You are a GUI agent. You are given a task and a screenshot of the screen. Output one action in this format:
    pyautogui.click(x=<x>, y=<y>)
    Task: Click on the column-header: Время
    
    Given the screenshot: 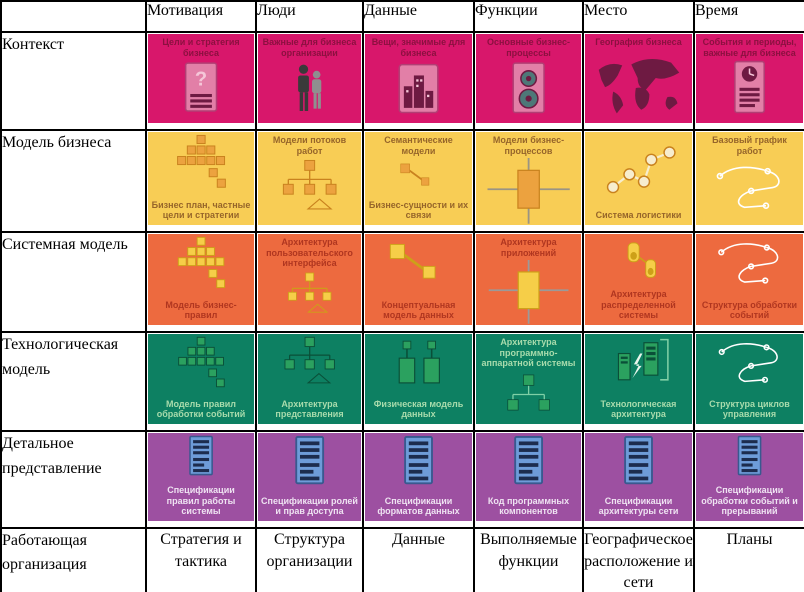 What is the action you would take?
    pyautogui.click(x=748, y=16)
    